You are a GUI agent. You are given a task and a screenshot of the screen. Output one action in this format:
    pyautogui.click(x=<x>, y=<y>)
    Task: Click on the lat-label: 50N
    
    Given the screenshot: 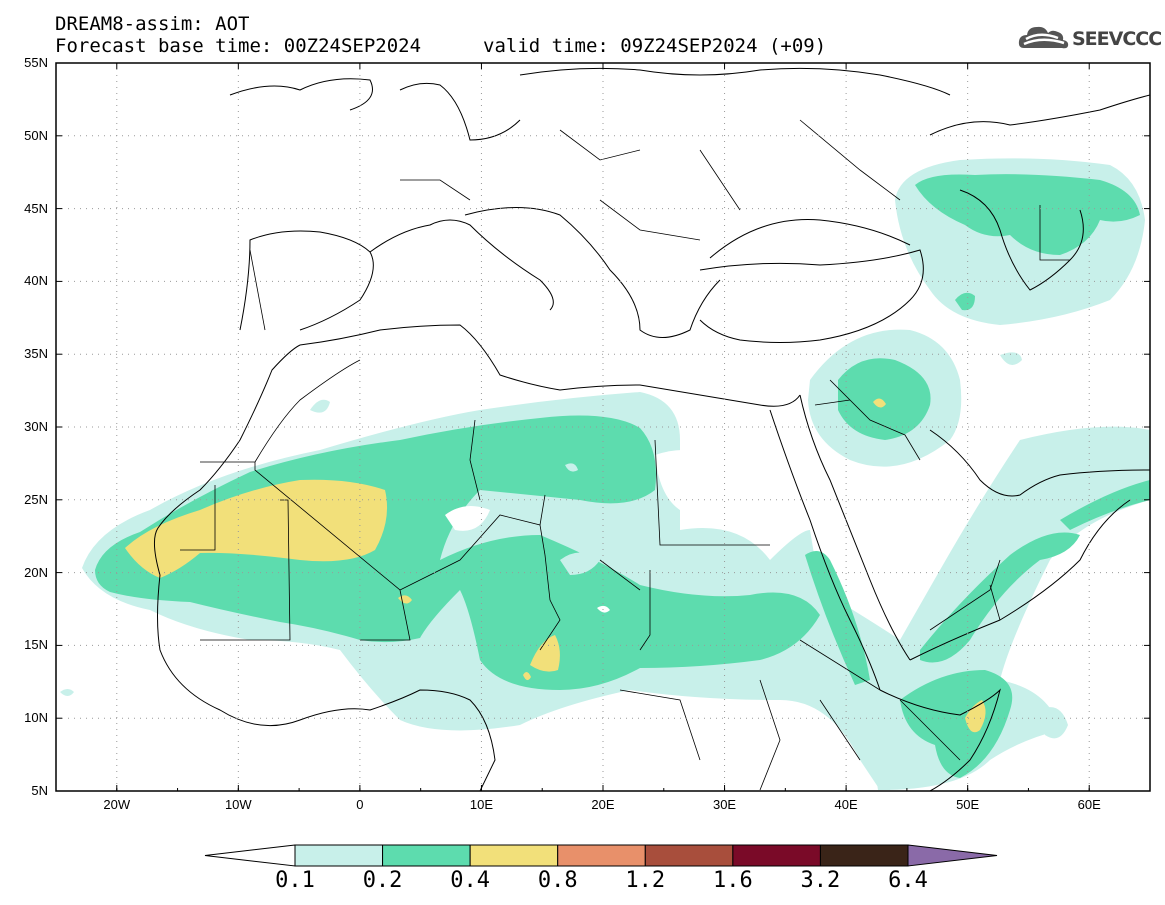 What is the action you would take?
    pyautogui.click(x=36, y=135)
    